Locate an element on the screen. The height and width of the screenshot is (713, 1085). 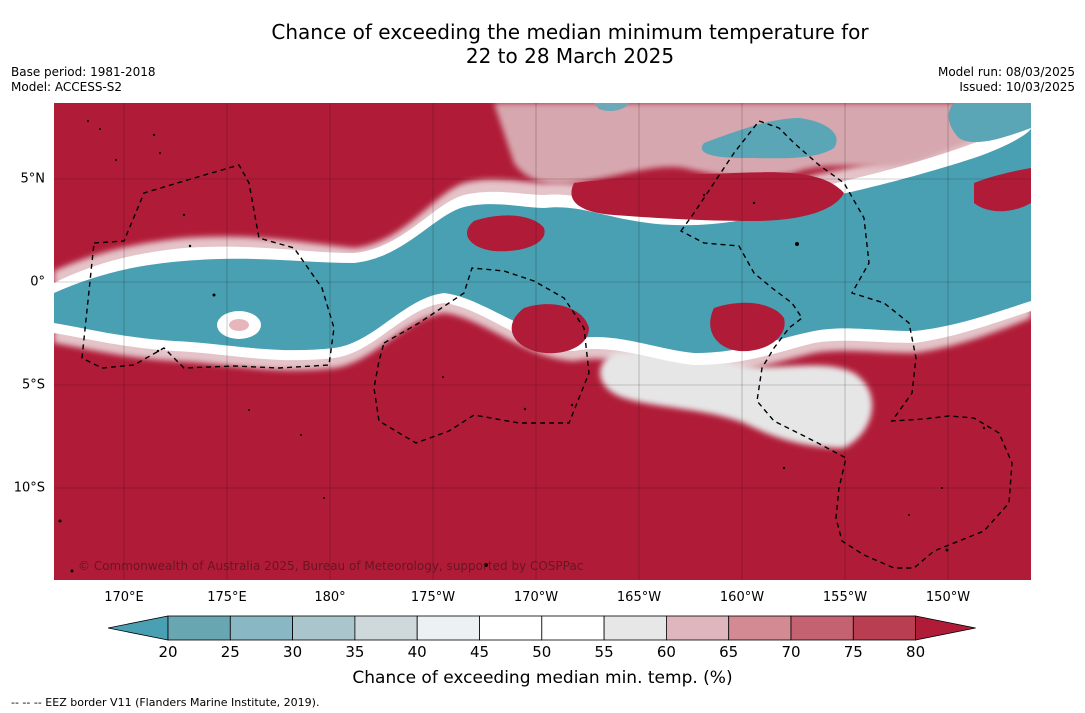
colorbar-tick-label: 80 is located at coordinates (916, 652).